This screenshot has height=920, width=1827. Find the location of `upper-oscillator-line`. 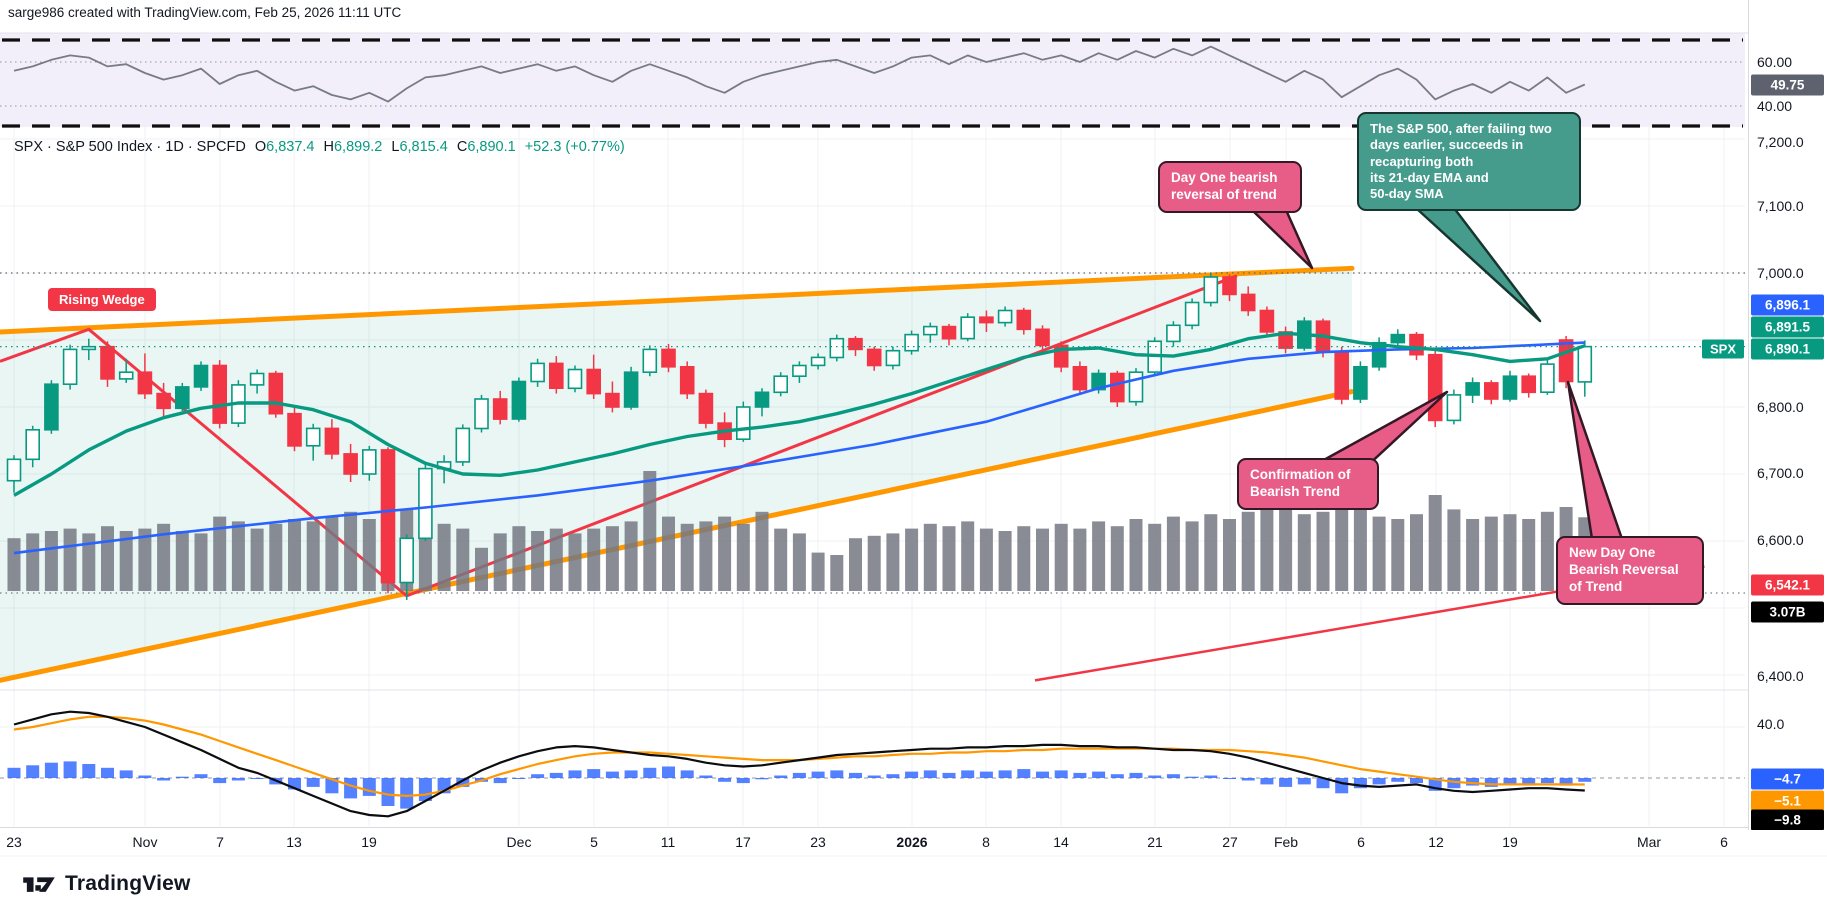

upper-oscillator-line is located at coordinates (799, 74).